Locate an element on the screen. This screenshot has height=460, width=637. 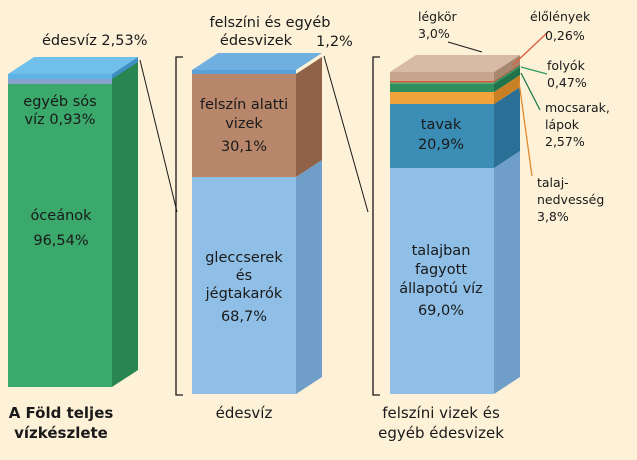
label-permafrost-line3: állapotú víz is located at coordinates (441, 289).